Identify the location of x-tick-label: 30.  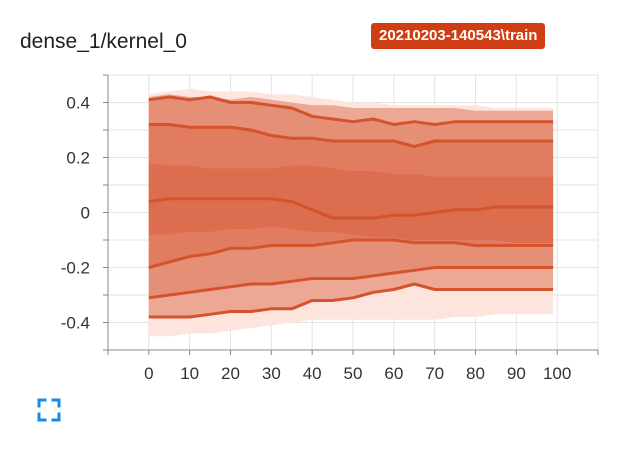
(271, 373).